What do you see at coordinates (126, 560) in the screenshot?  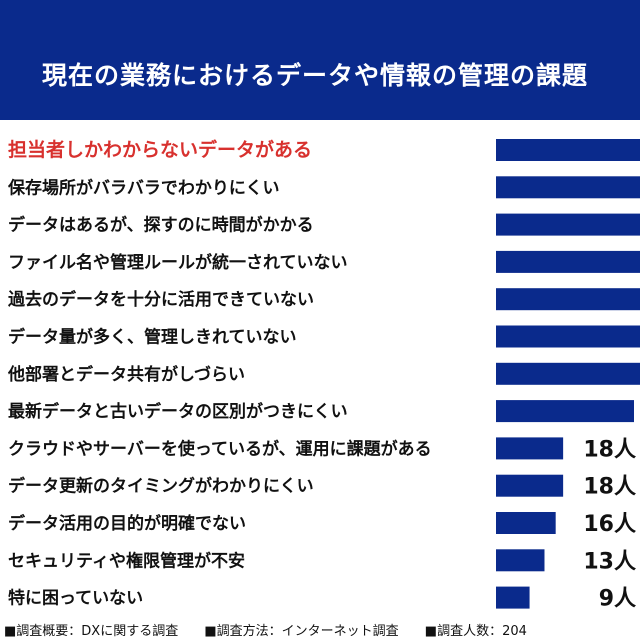 I see `category-label-11: セキュリティや権限管理が不安` at bounding box center [126, 560].